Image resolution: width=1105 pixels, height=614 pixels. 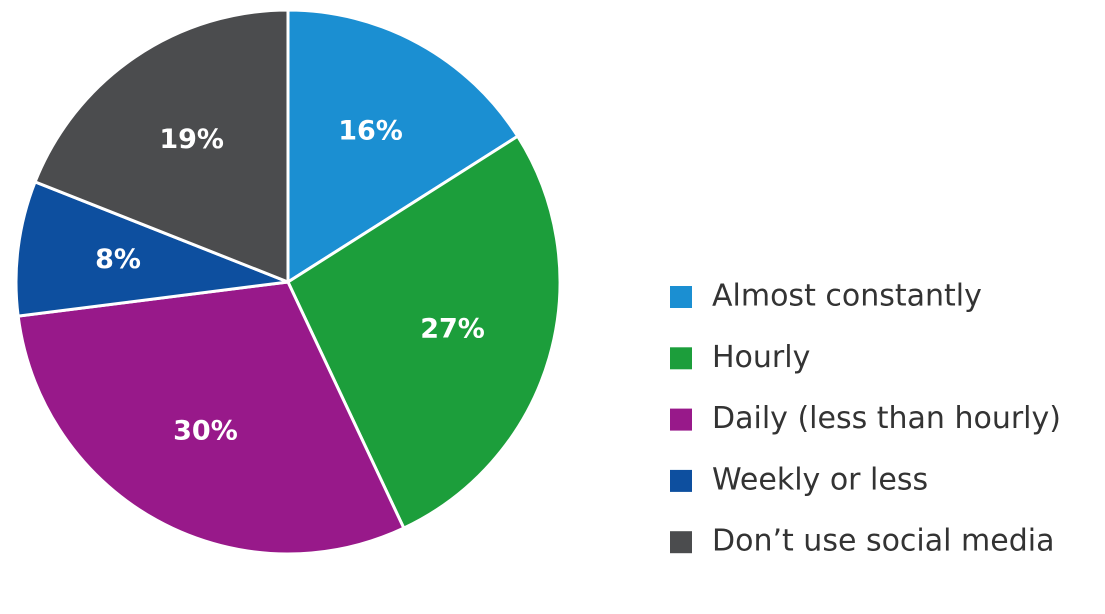 I want to click on data-label: 30%, so click(x=205, y=431).